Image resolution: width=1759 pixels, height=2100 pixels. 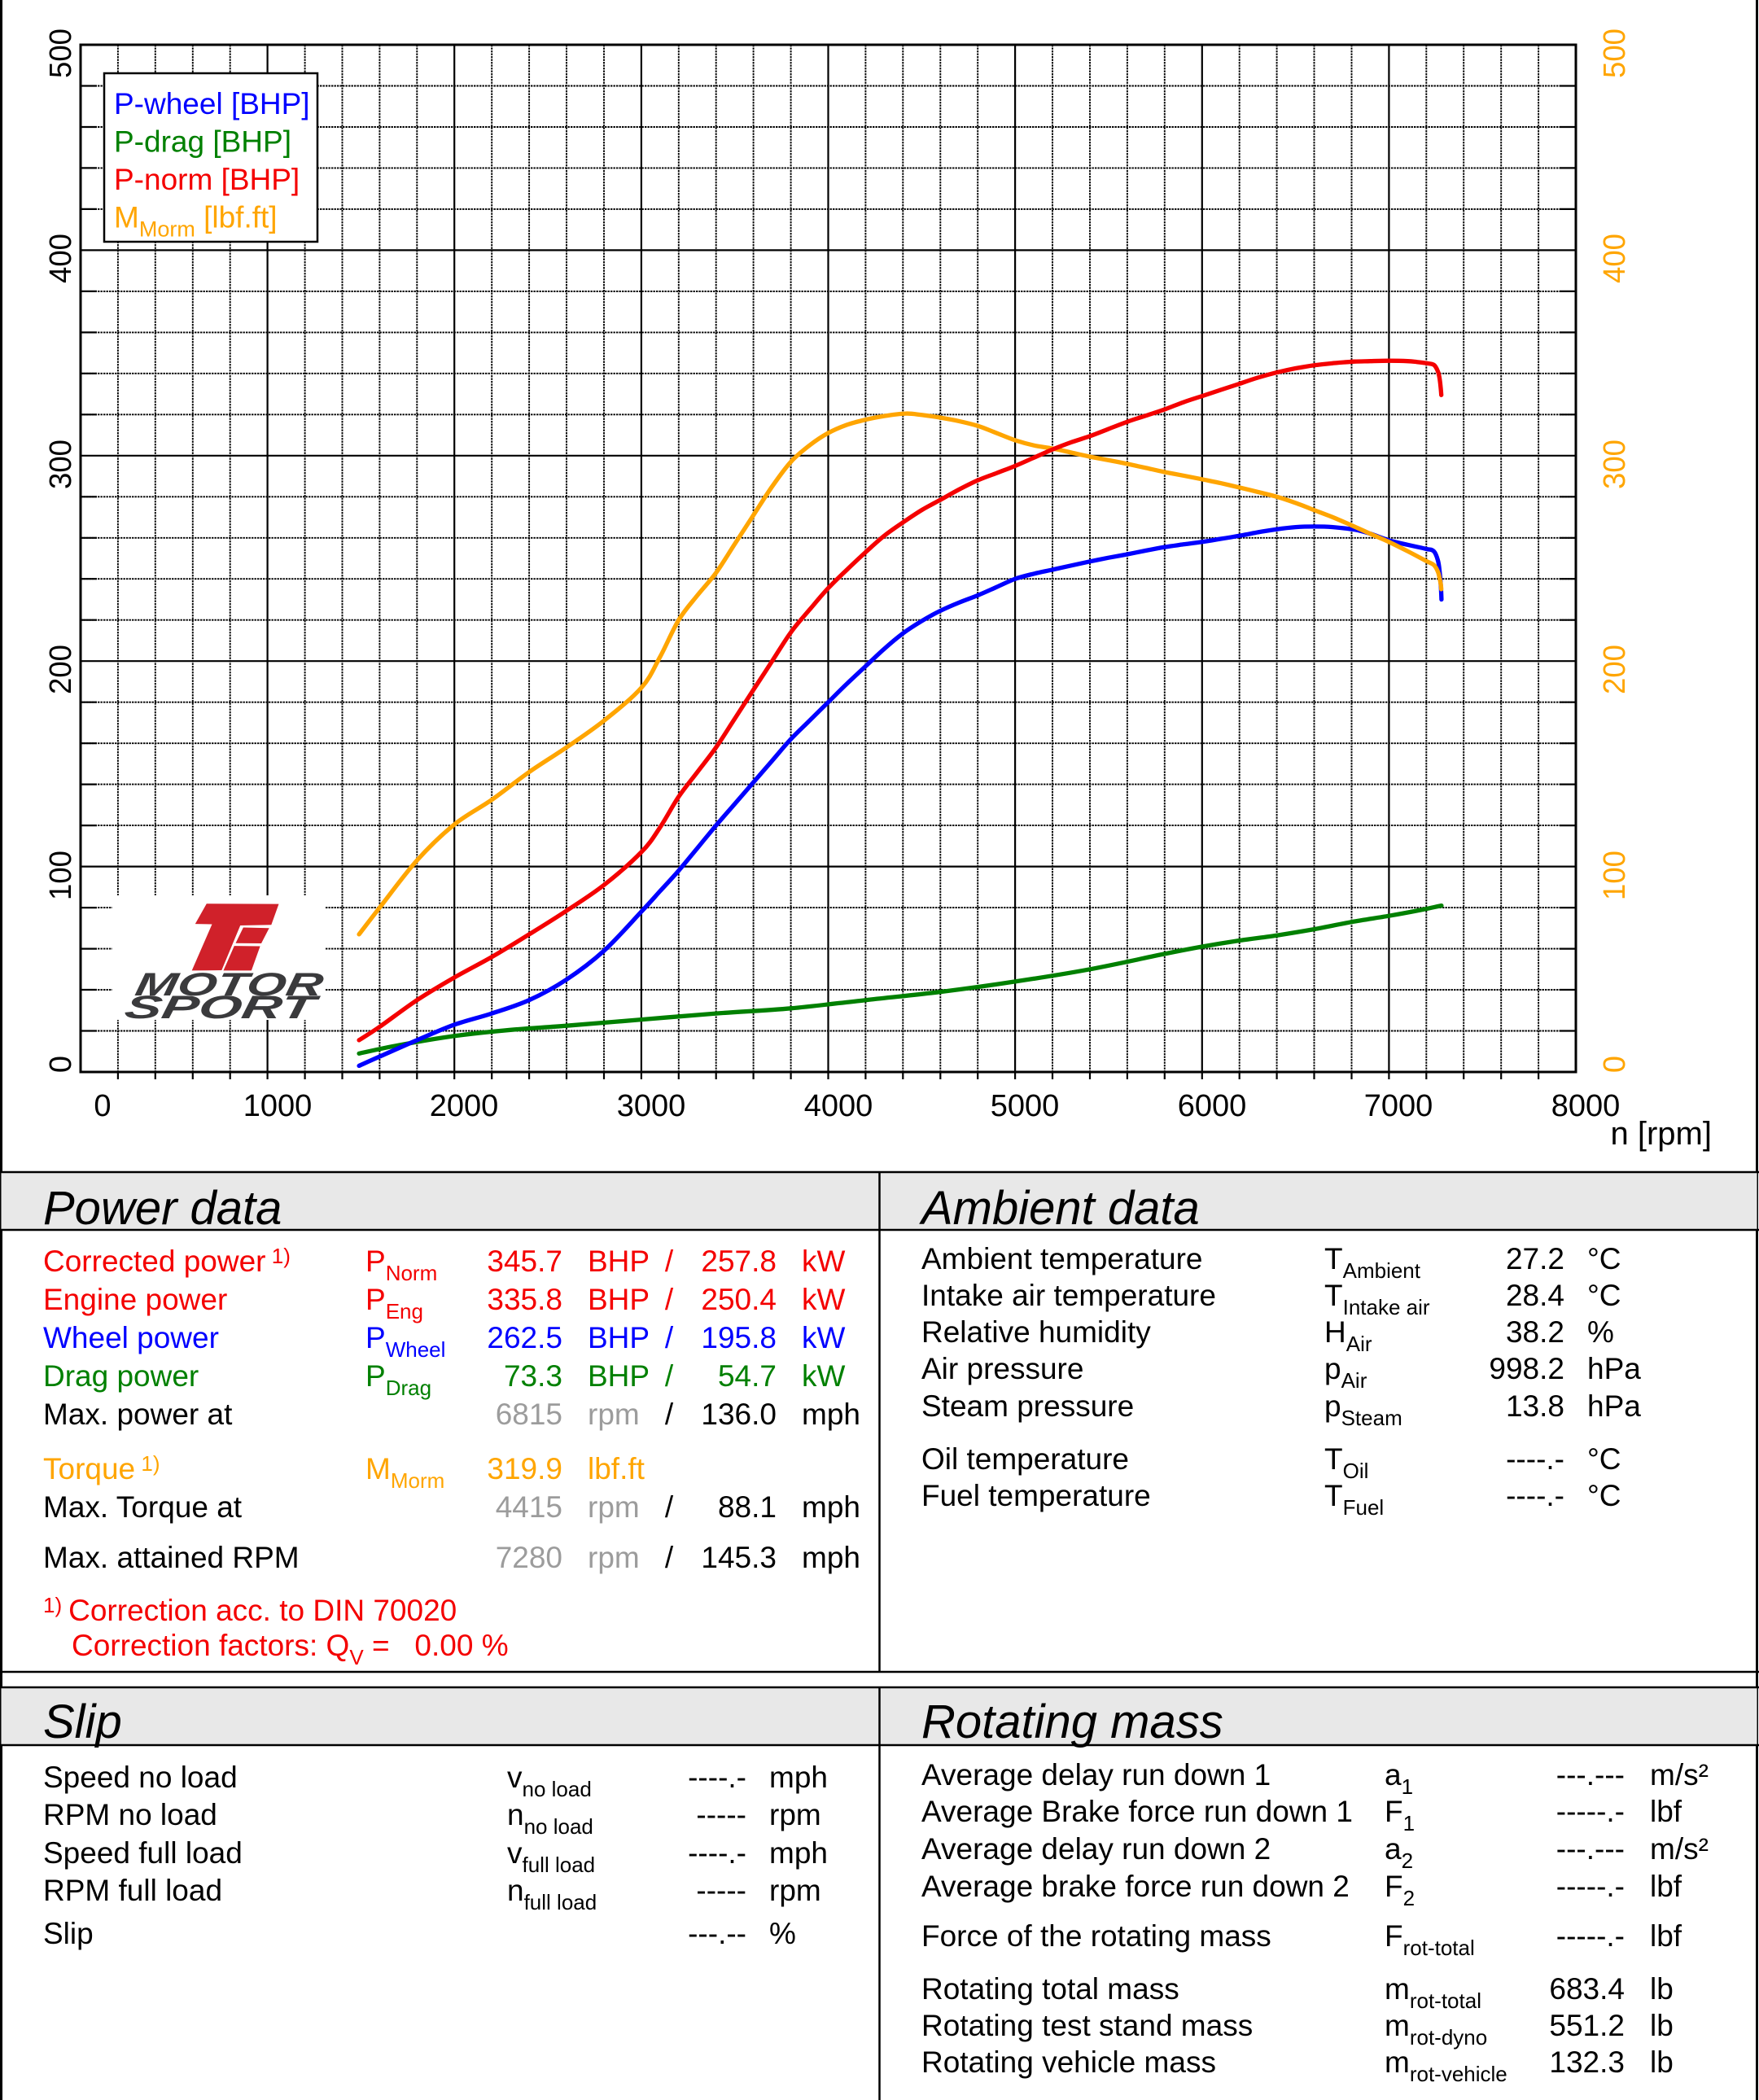 What do you see at coordinates (1587, 2025) in the screenshot?
I see `svg-text: 551.2` at bounding box center [1587, 2025].